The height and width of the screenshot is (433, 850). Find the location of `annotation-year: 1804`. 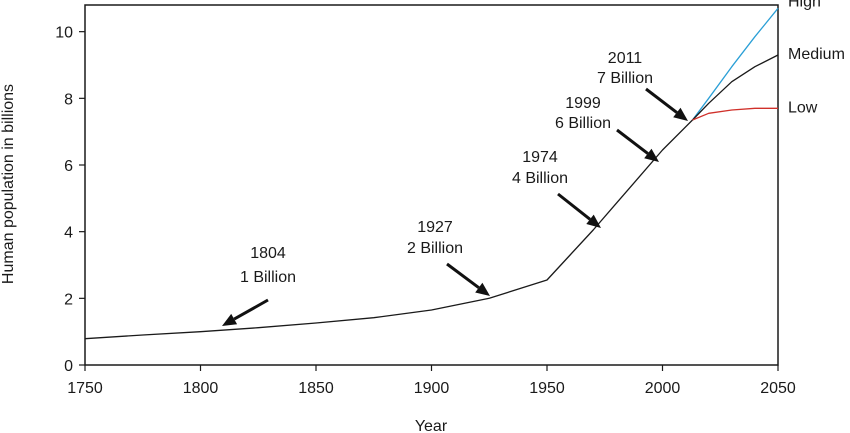

annotation-year: 1804 is located at coordinates (268, 253).